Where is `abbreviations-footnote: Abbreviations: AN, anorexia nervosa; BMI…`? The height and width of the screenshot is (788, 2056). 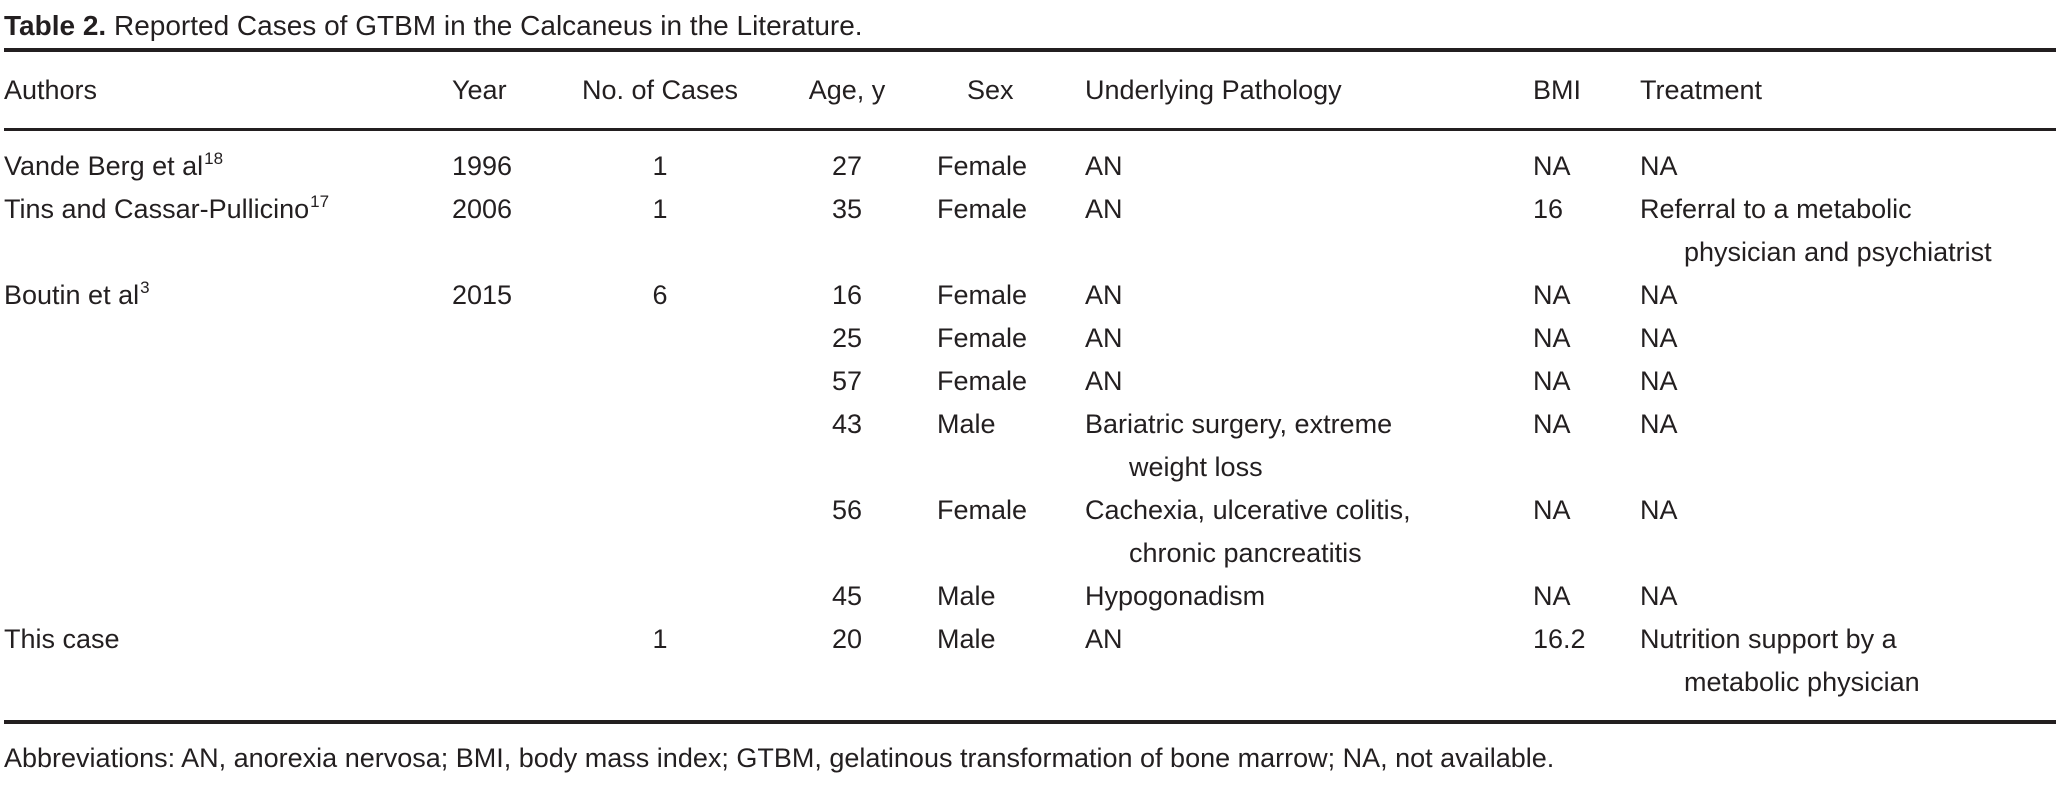
abbreviations-footnote: Abbreviations: AN, anorexia nervosa; BMI… is located at coordinates (779, 758).